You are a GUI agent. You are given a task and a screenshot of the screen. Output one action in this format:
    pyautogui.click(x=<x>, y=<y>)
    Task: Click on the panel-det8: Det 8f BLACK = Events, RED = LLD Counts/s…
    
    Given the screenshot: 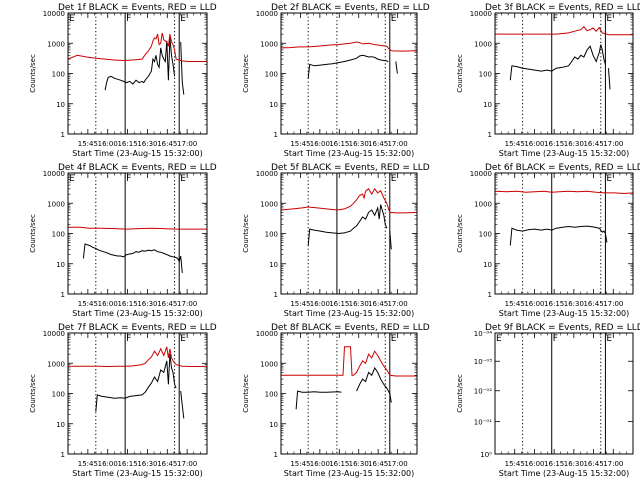 What is the action you would take?
    pyautogui.click(x=336, y=400)
    